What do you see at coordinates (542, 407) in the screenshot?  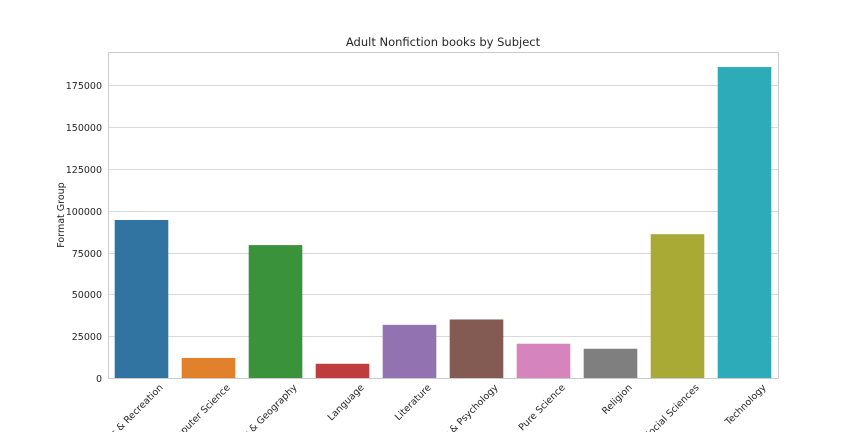 I see `x-tick-label: Pure Science` at bounding box center [542, 407].